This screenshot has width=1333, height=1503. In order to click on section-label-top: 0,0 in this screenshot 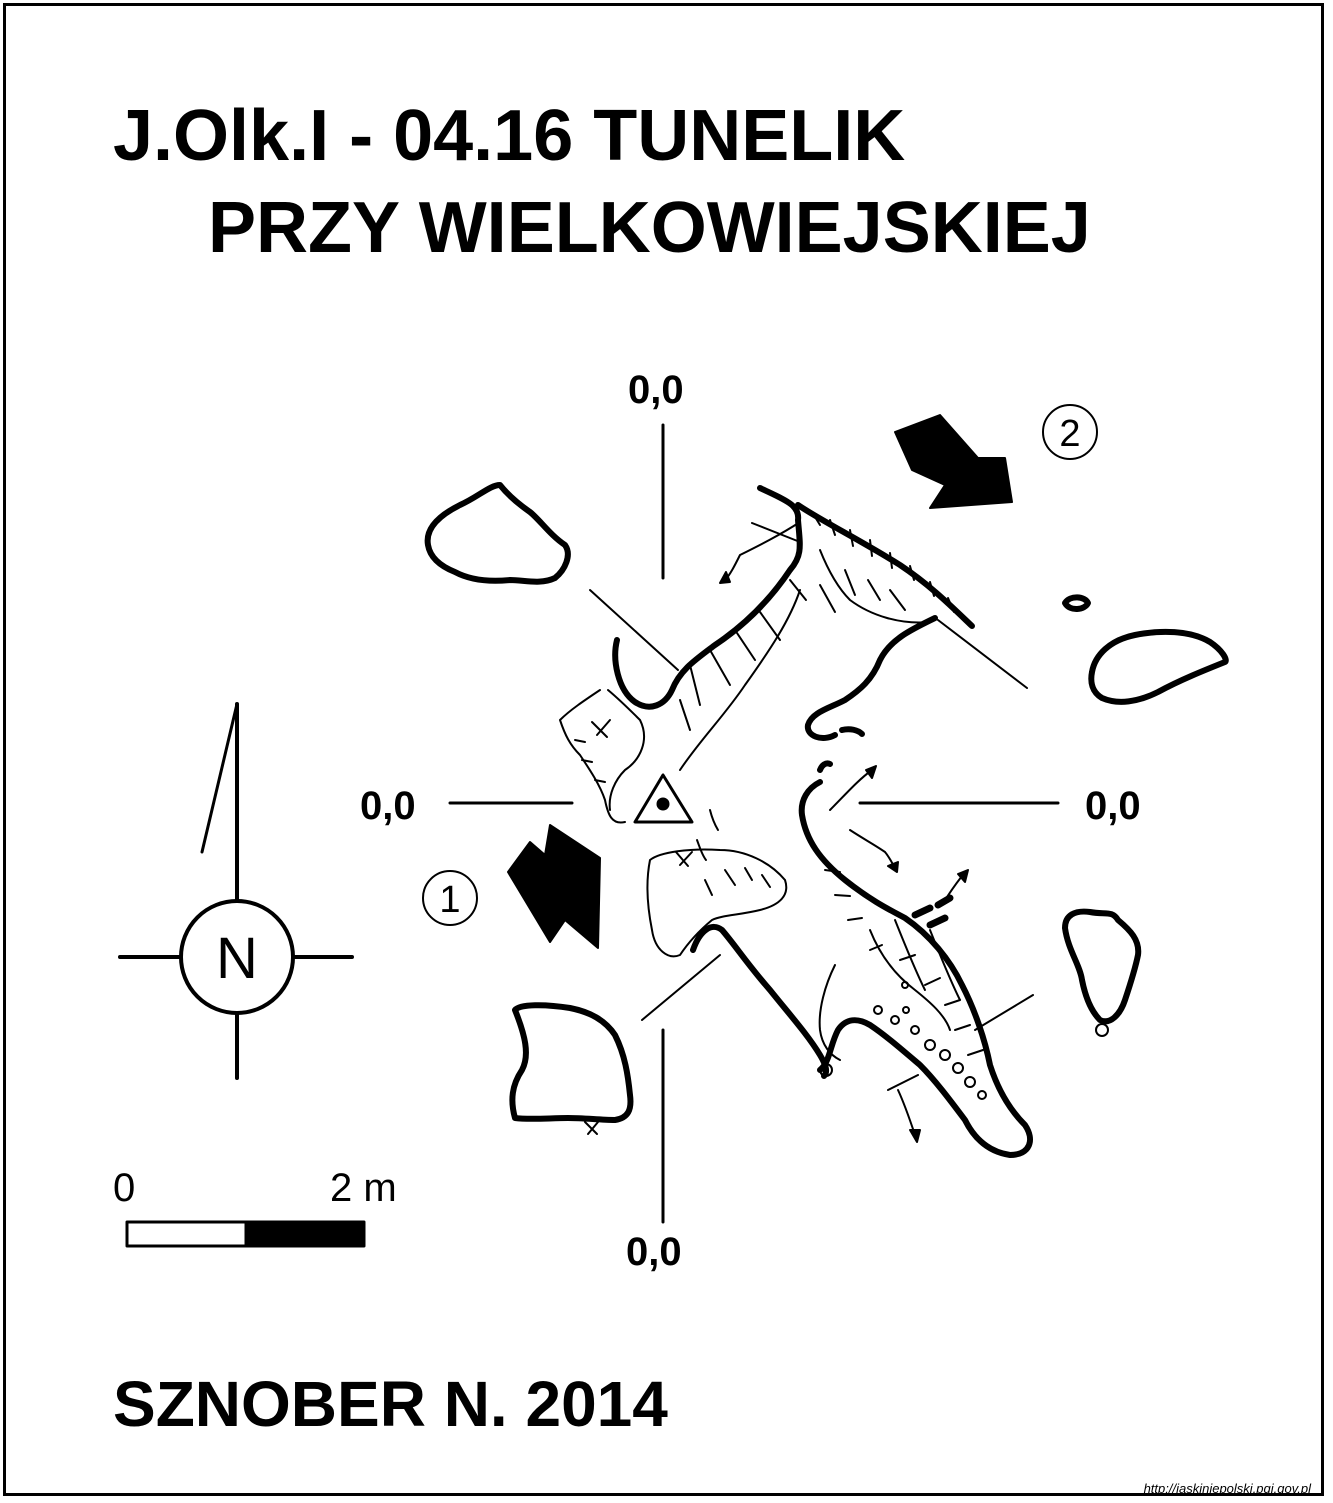, I will do `click(656, 390)`.